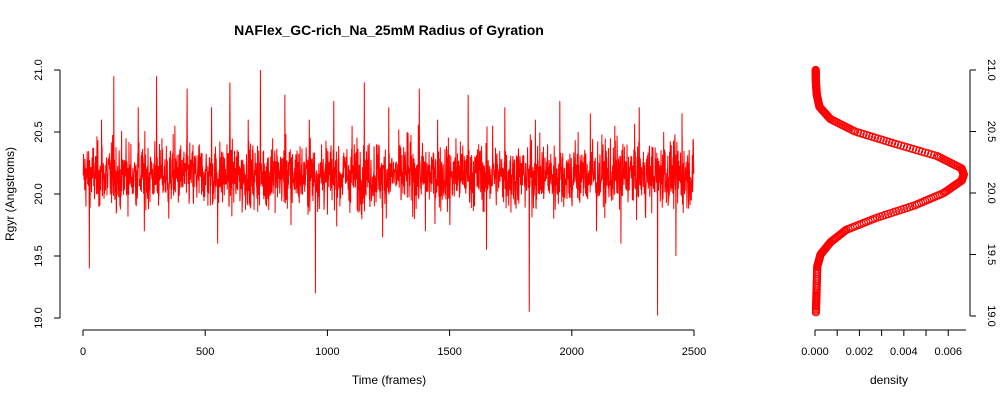 This screenshot has width=1000, height=400. I want to click on x-tick-label: 500, so click(205, 352).